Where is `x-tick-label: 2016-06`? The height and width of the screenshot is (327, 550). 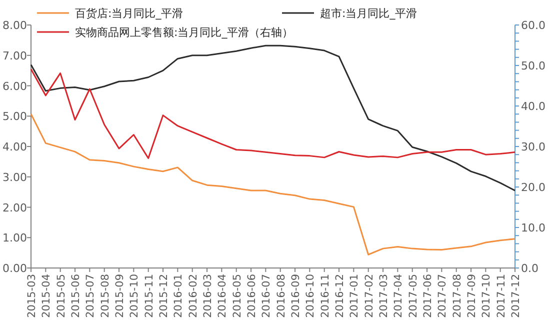
x-tick-label: 2016-06 is located at coordinates (252, 296).